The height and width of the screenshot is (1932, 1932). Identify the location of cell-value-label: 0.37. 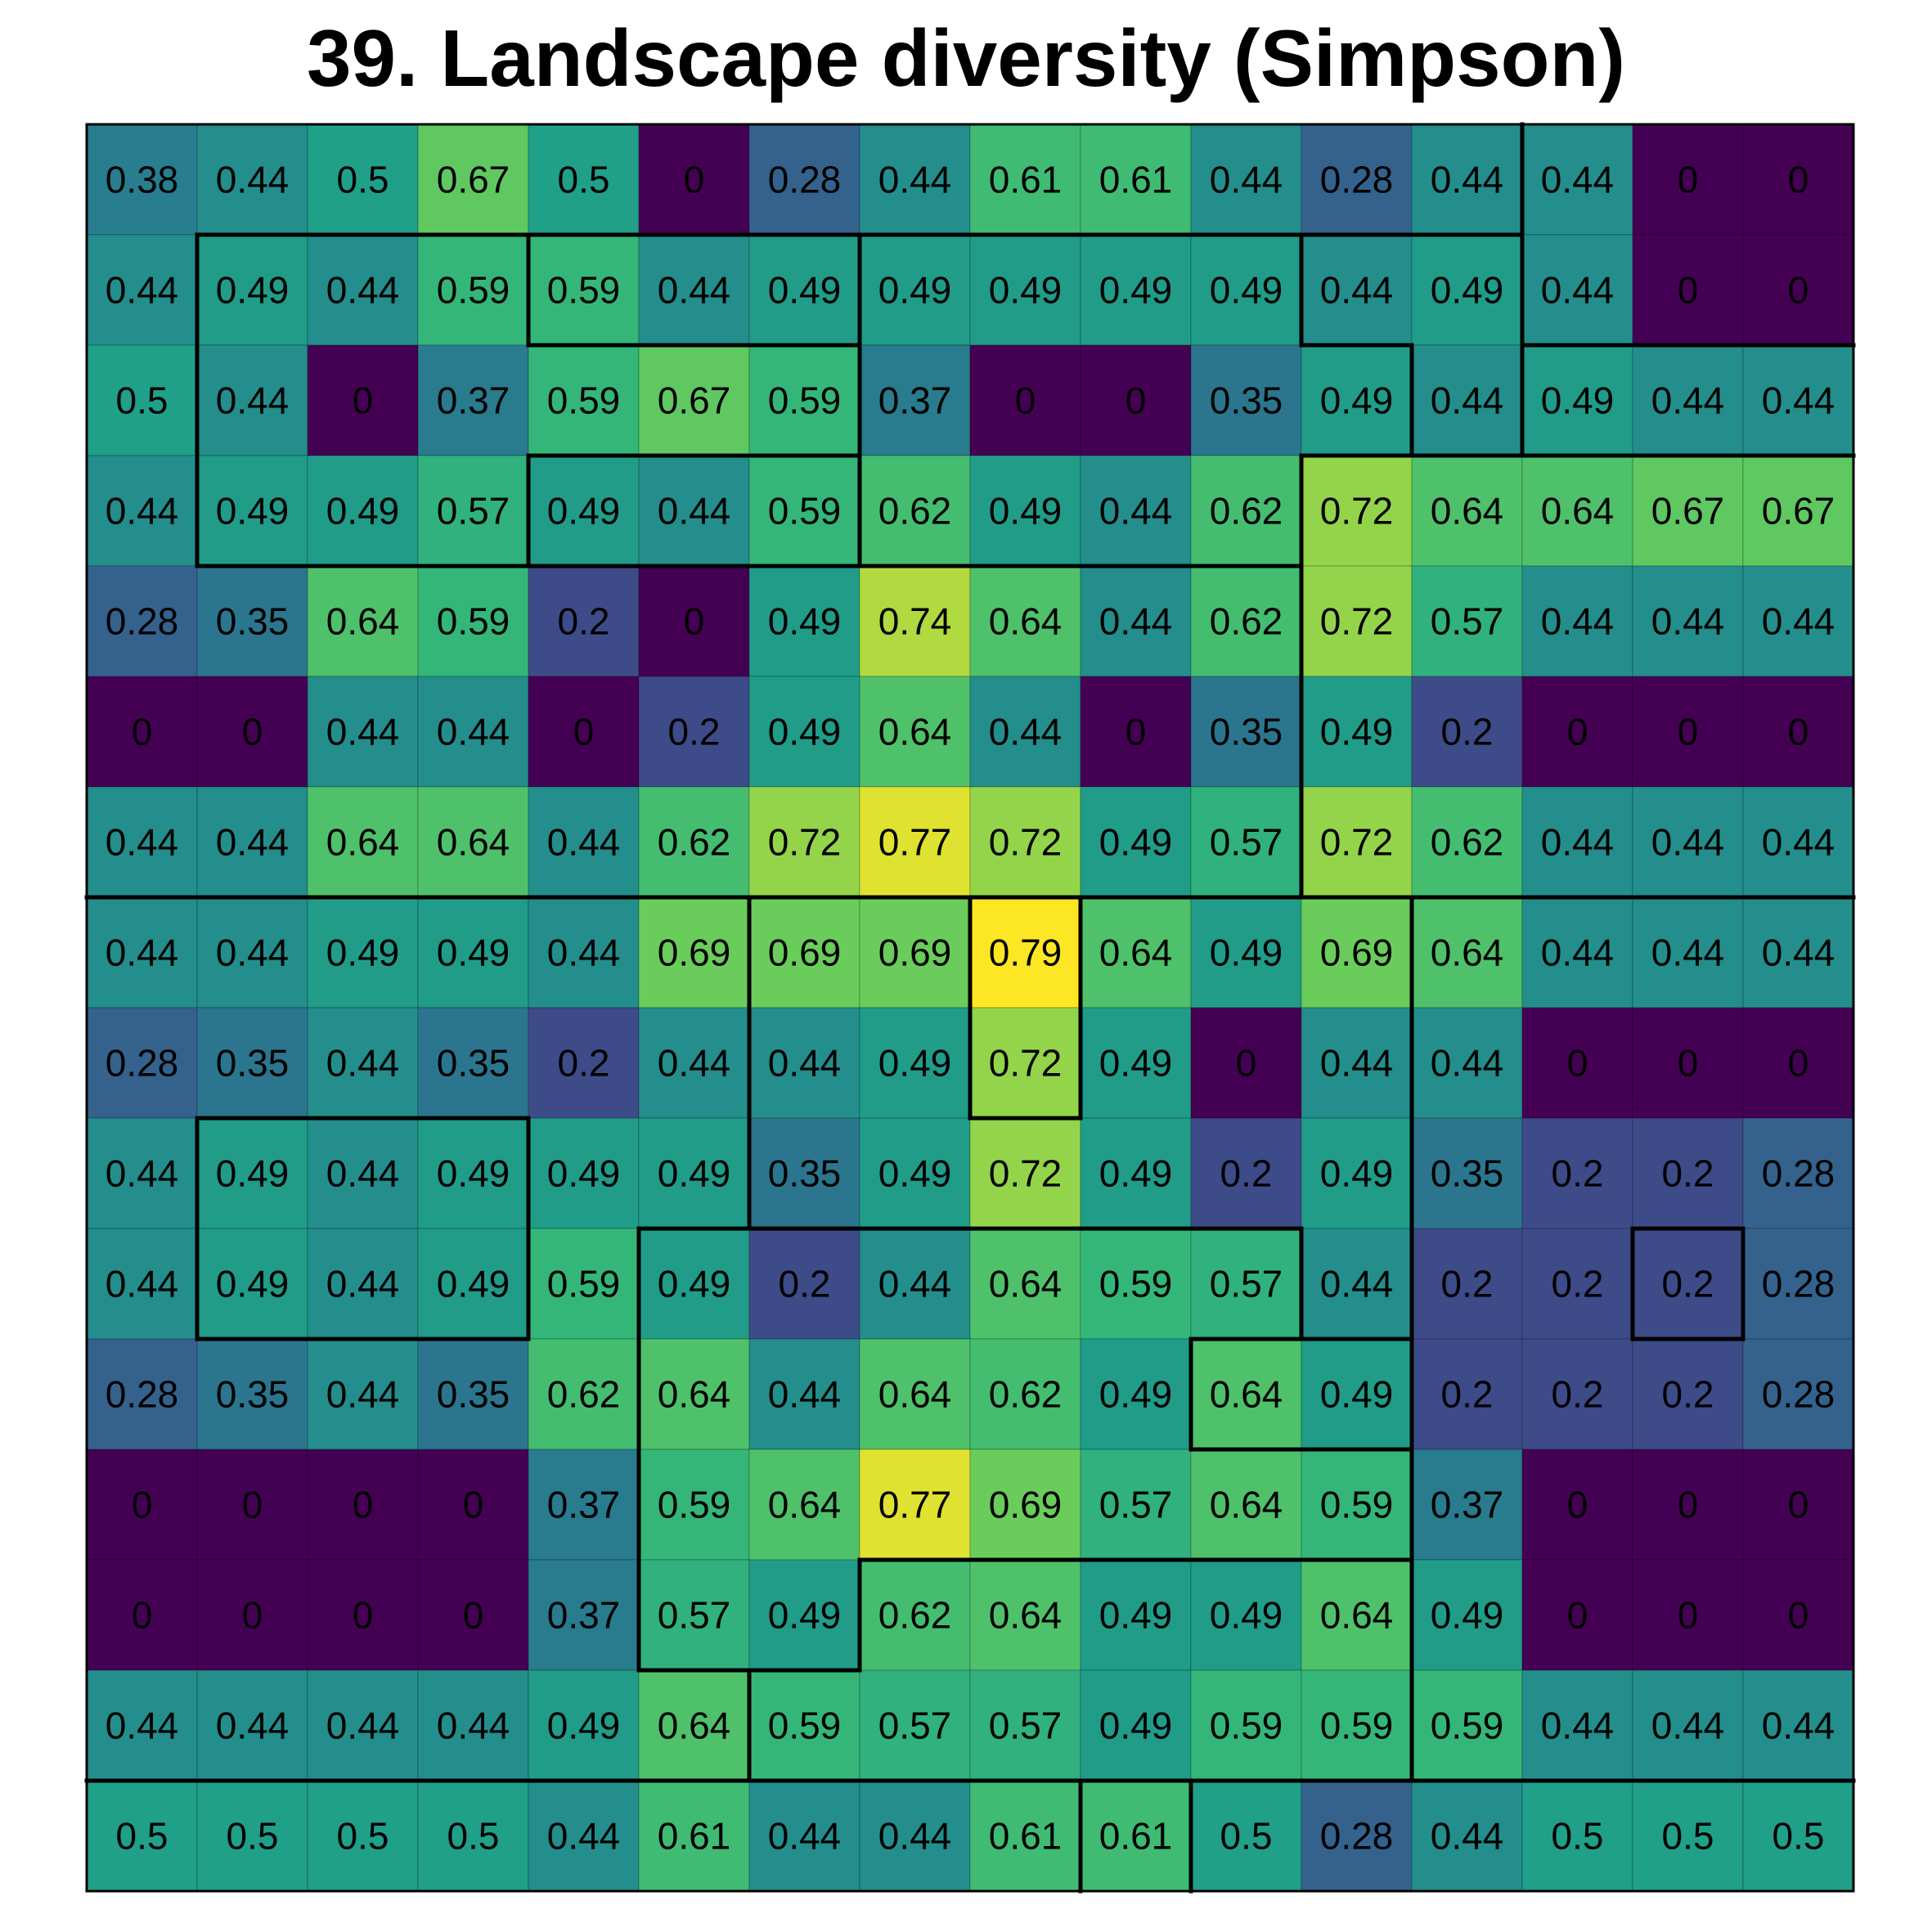
(1467, 1505).